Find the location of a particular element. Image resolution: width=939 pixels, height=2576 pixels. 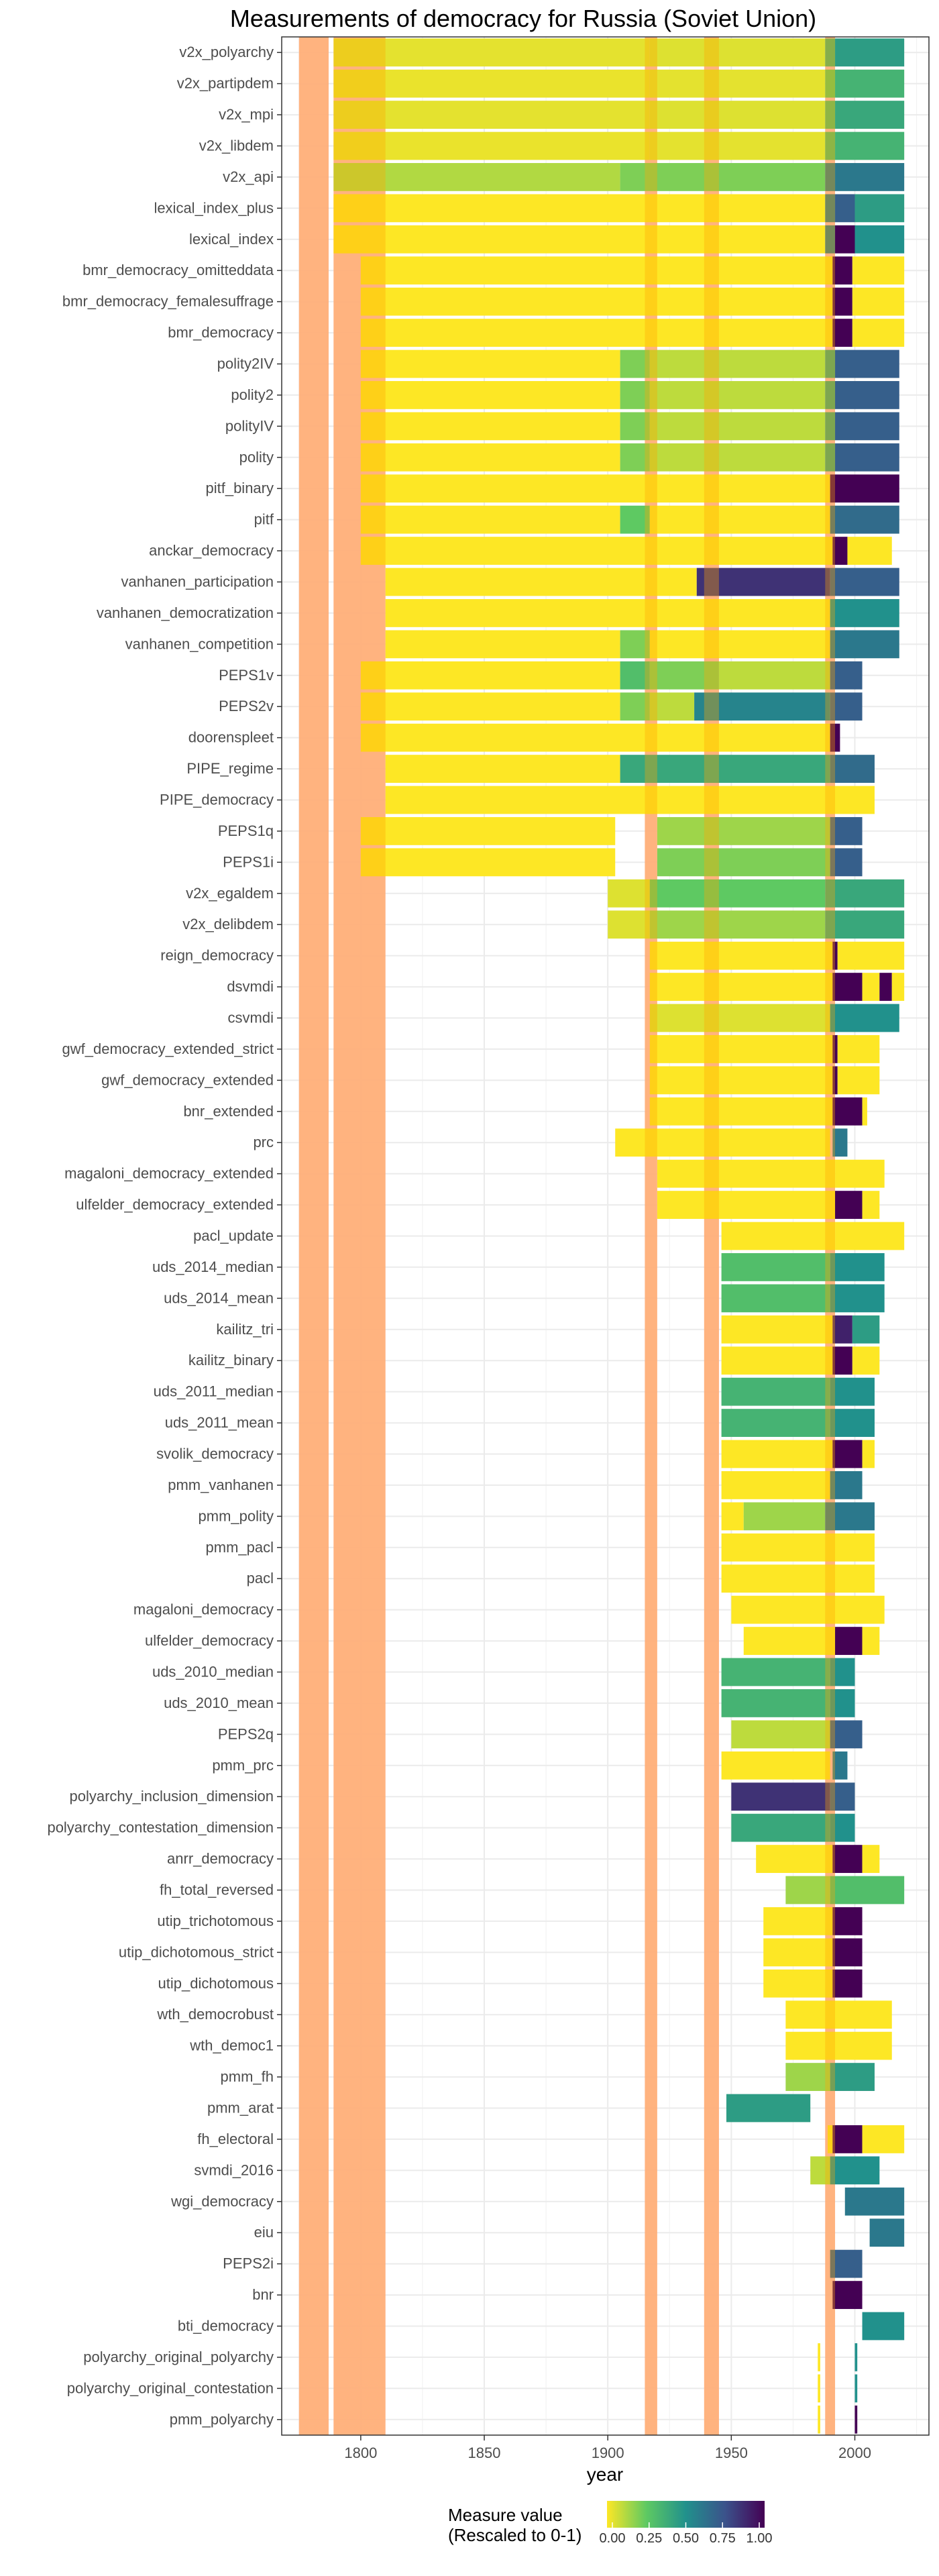

measure-row-v2x_mpi is located at coordinates (619, 115).